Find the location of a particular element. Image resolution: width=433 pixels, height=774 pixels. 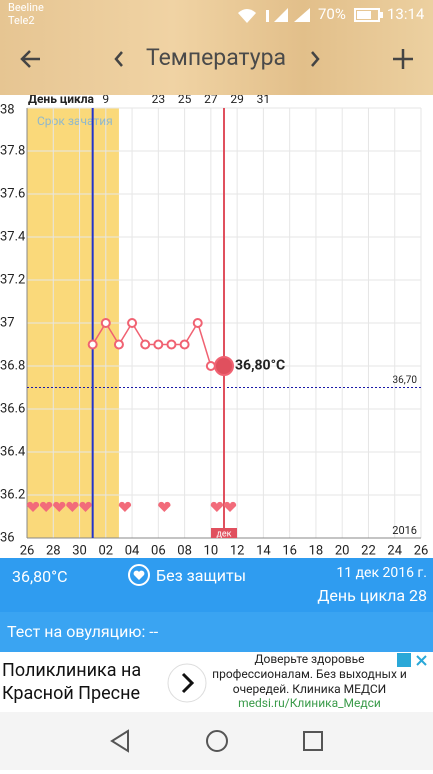

nav-bar is located at coordinates (216, 741).